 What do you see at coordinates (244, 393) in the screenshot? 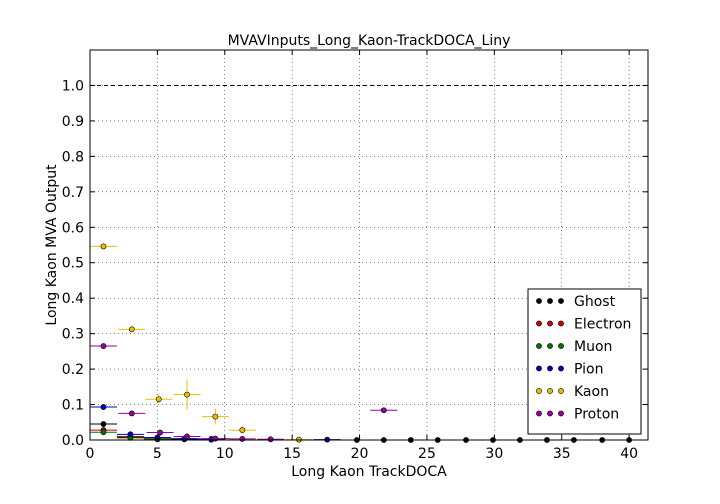
I see `series-proton` at bounding box center [244, 393].